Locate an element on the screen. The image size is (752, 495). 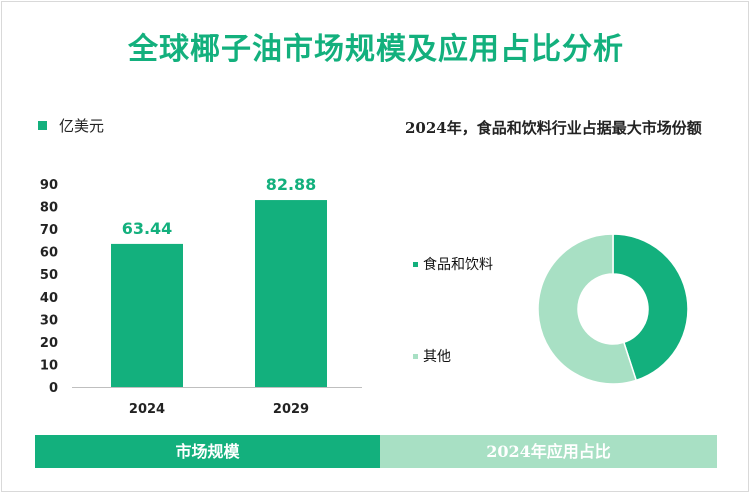
pie-legend-label-food: 食品和饮料 is located at coordinates (458, 265).